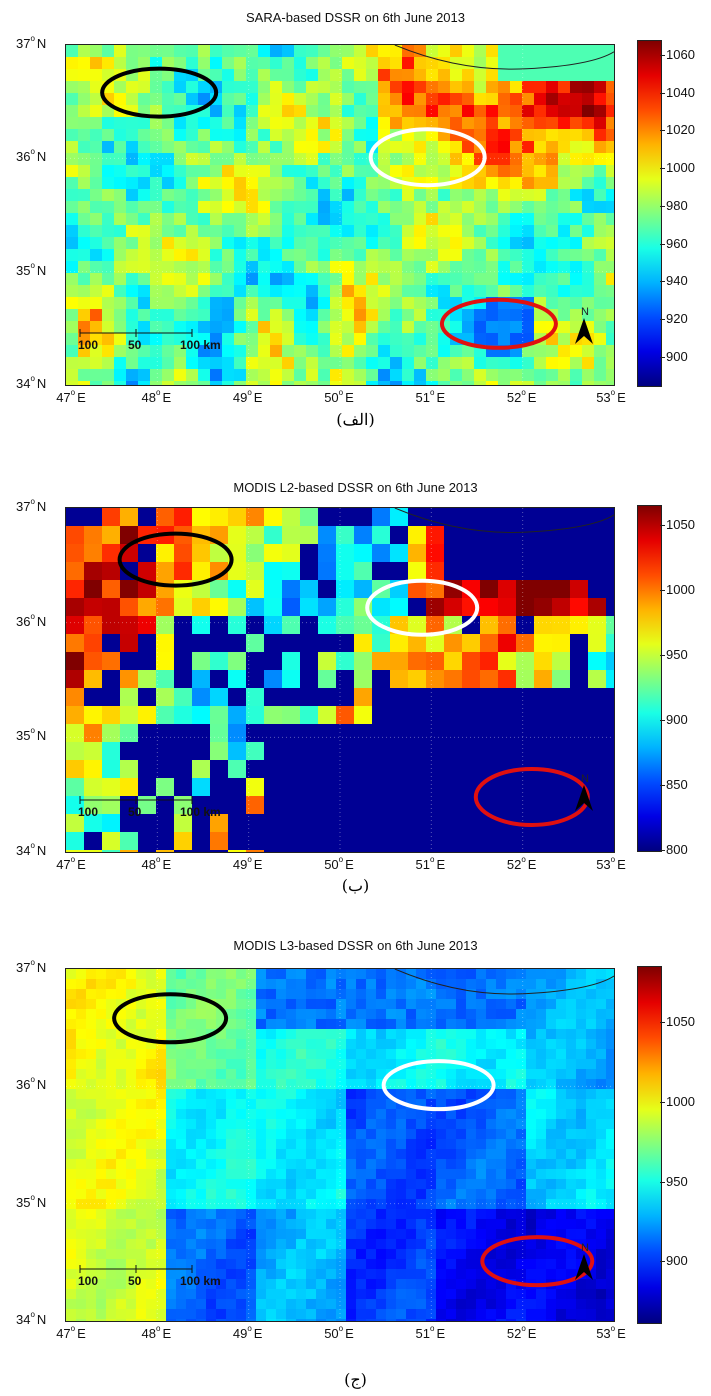 The height and width of the screenshot is (1396, 711). I want to click on north-label: N, so click(585, 779).